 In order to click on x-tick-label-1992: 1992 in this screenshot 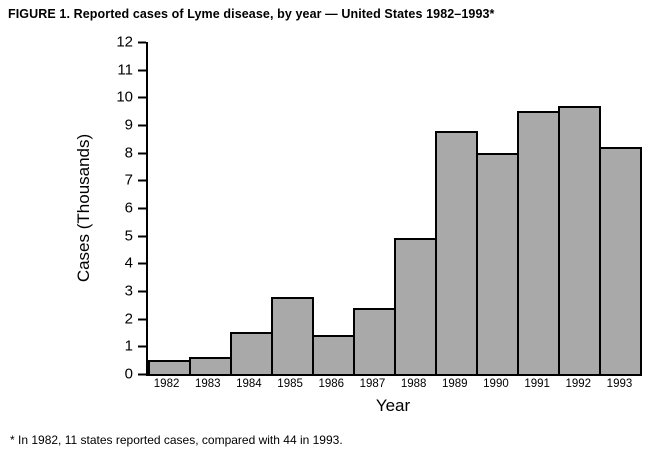, I will do `click(578, 384)`.